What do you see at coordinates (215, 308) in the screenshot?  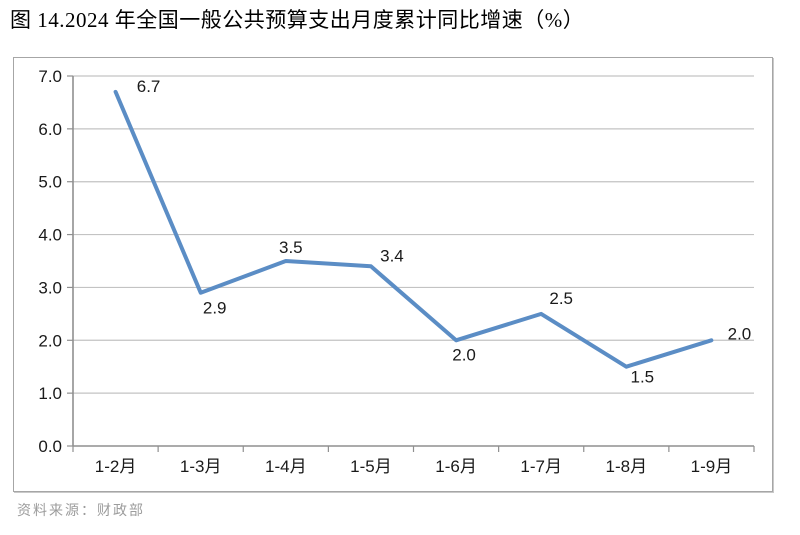 I see `data-point-label: 2.9` at bounding box center [215, 308].